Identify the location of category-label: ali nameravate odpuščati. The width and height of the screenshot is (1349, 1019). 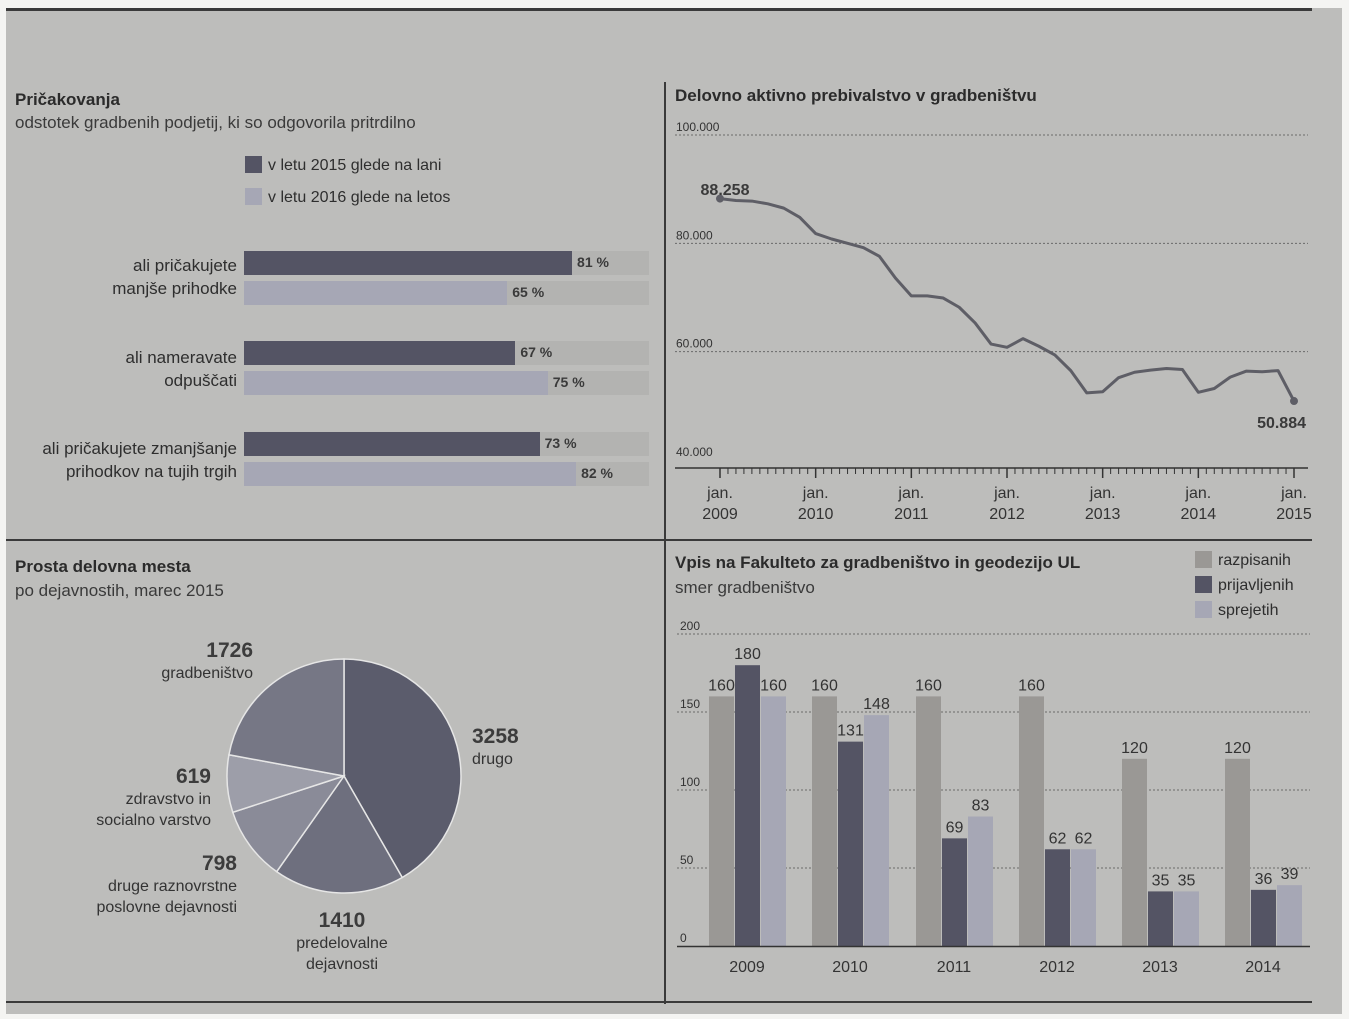
(122, 369).